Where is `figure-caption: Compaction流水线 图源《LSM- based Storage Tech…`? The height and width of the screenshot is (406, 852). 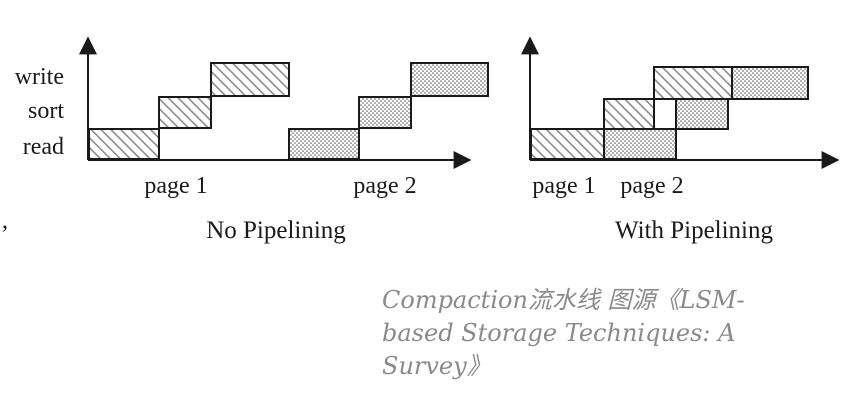 figure-caption: Compaction流水线 图源《LSM- based Storage Tech… is located at coordinates (602, 333).